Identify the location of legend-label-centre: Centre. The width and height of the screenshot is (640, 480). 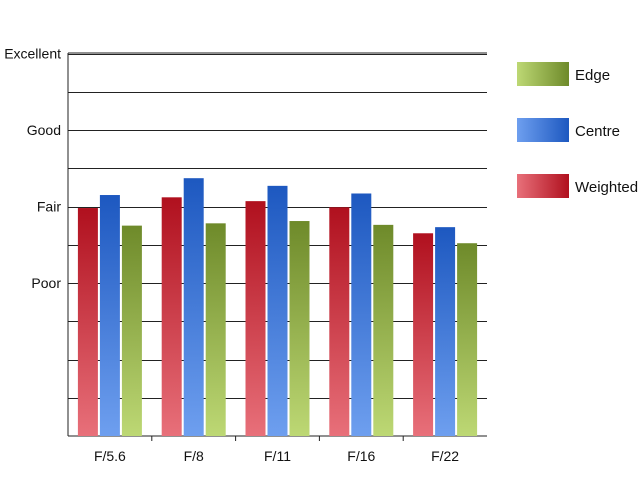
(597, 131).